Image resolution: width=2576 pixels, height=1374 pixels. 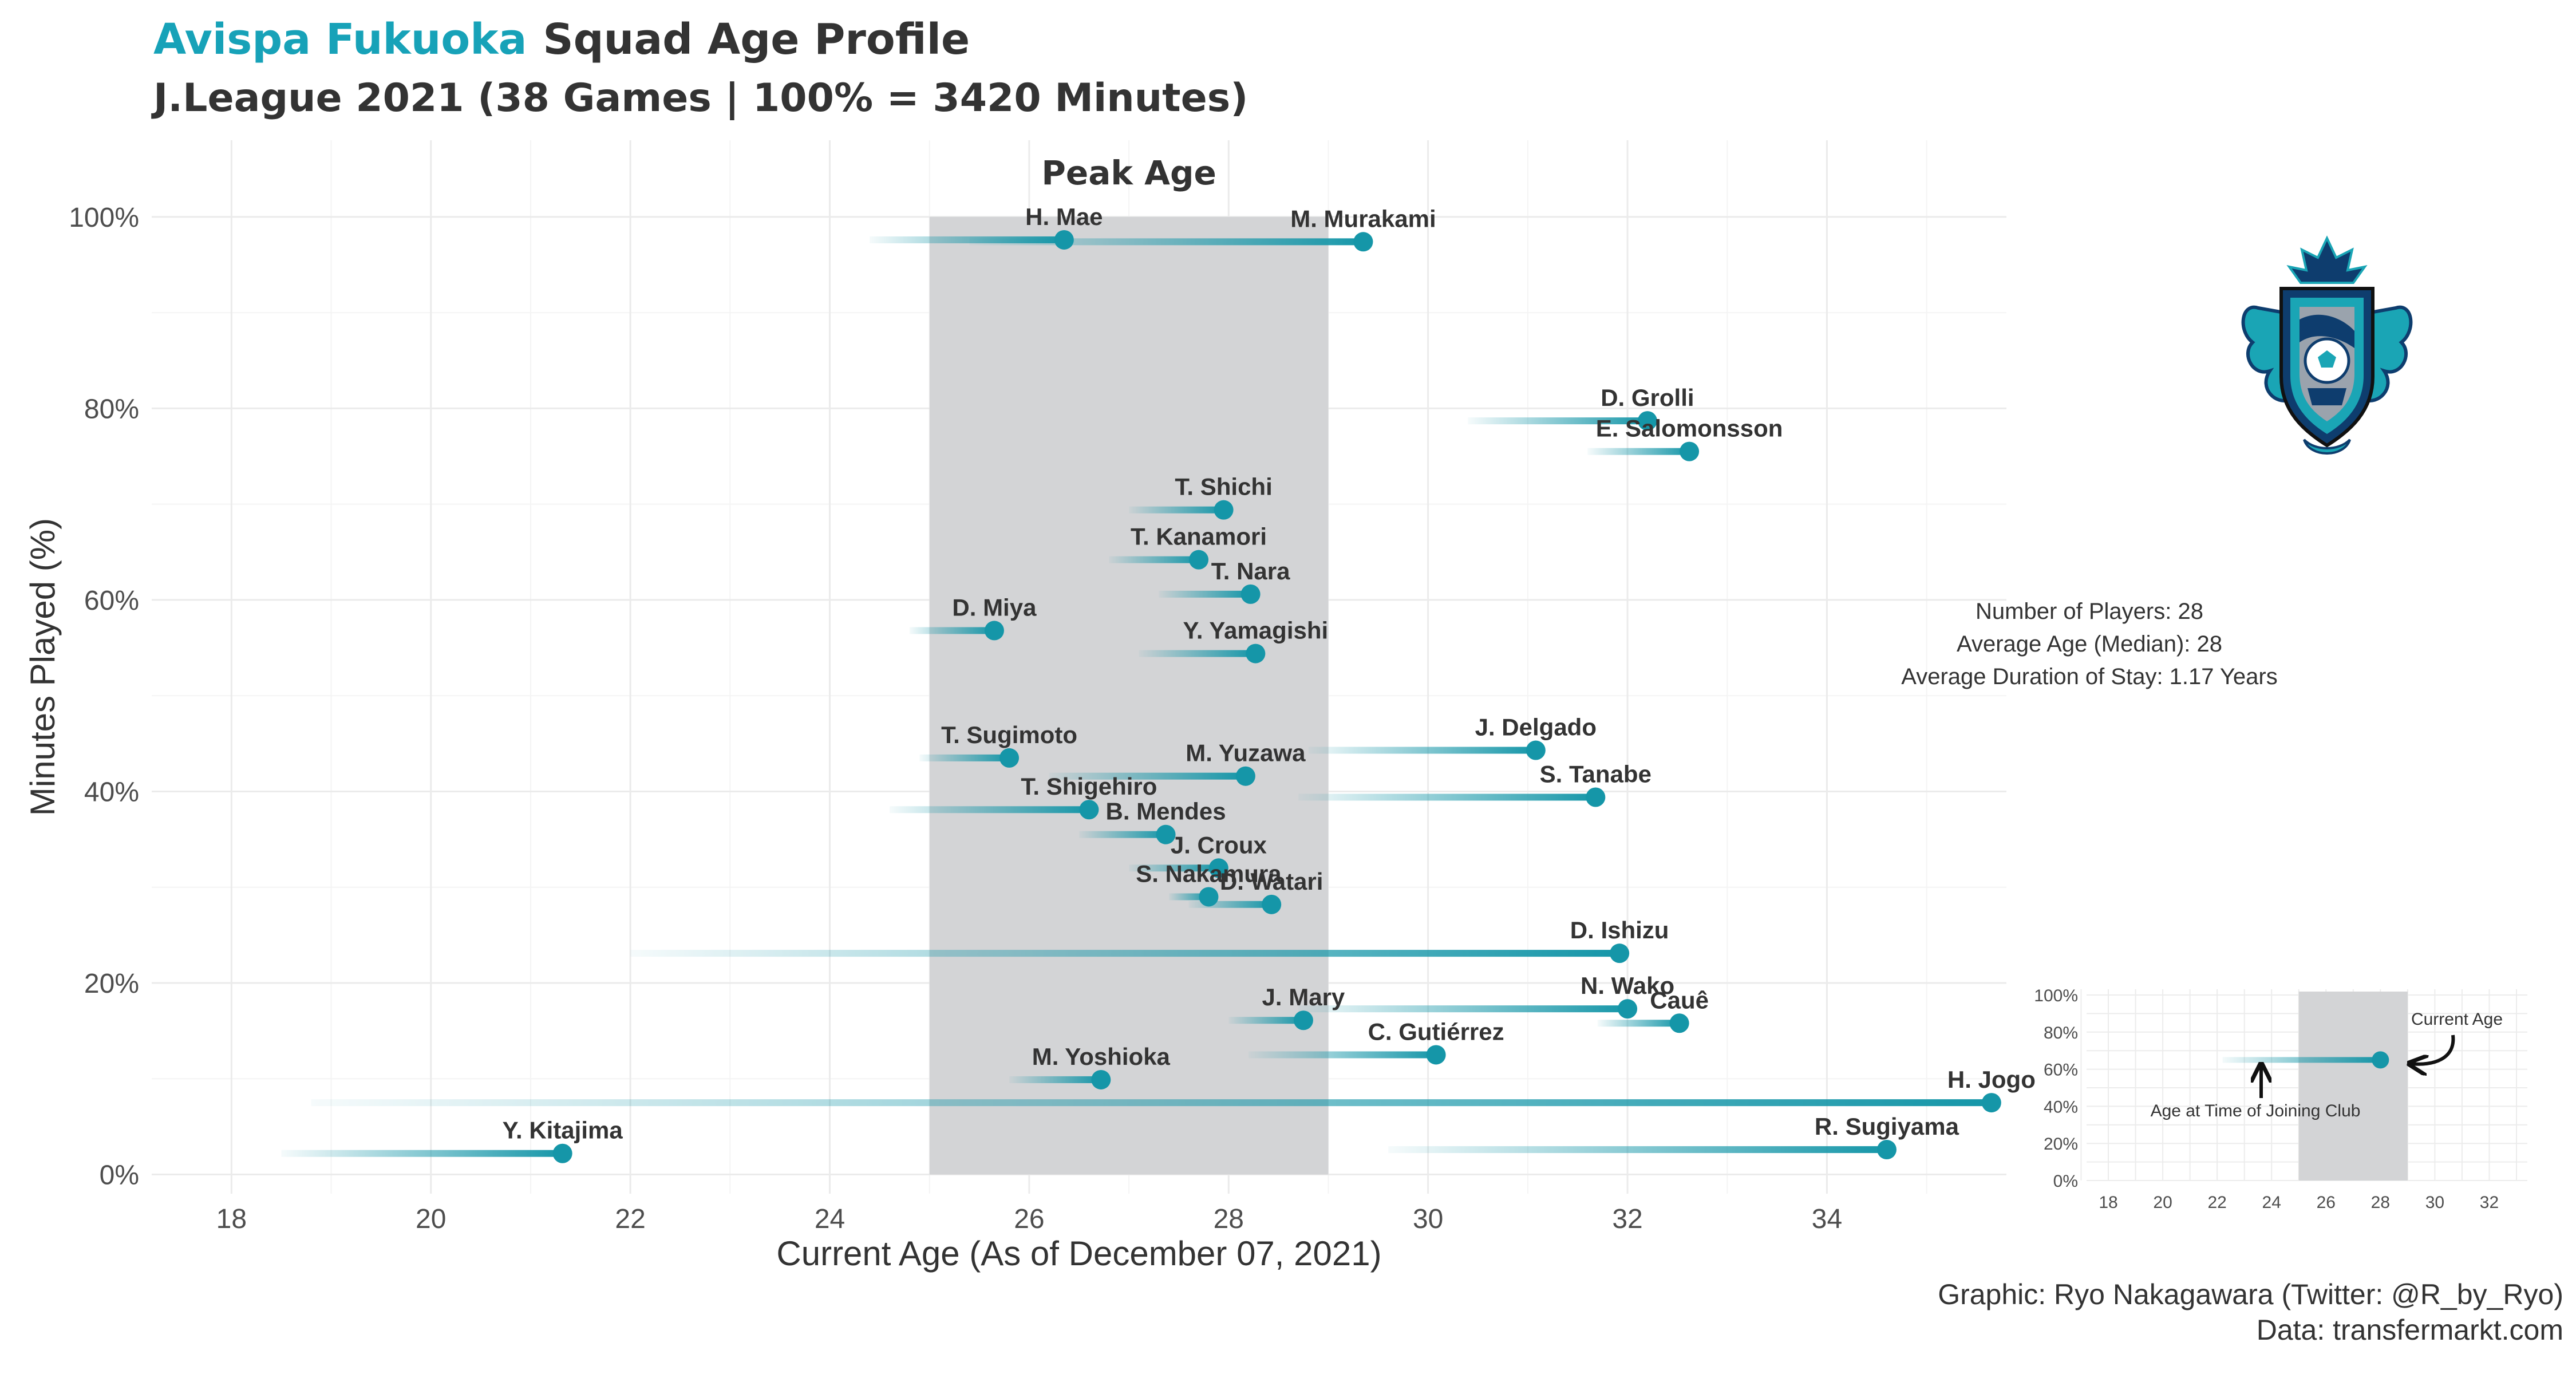 I want to click on player-j-croux: J. Croux, so click(x=1198, y=854).